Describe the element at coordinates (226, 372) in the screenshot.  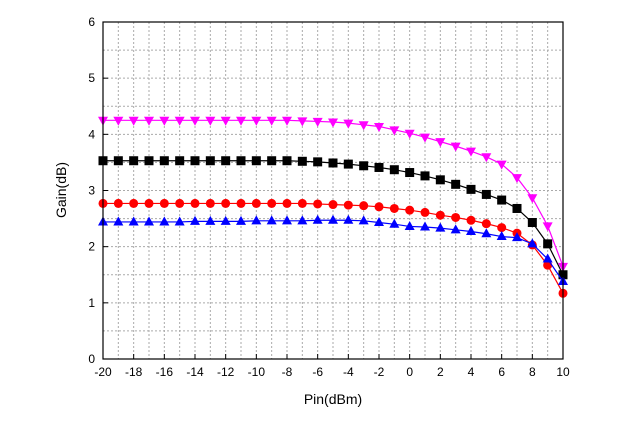
I see `x-tick-label: -12` at that location.